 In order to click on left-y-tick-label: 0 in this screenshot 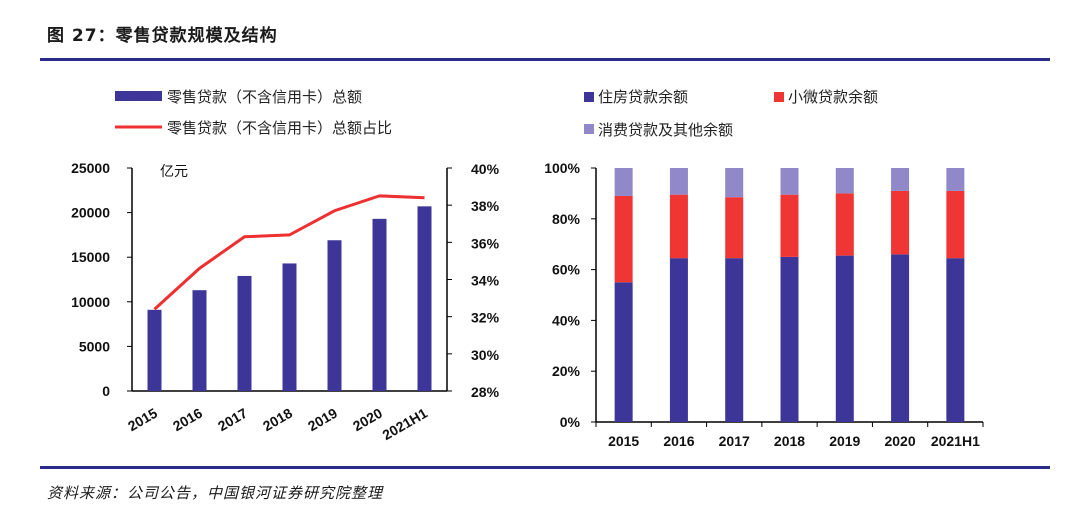, I will do `click(106, 391)`.